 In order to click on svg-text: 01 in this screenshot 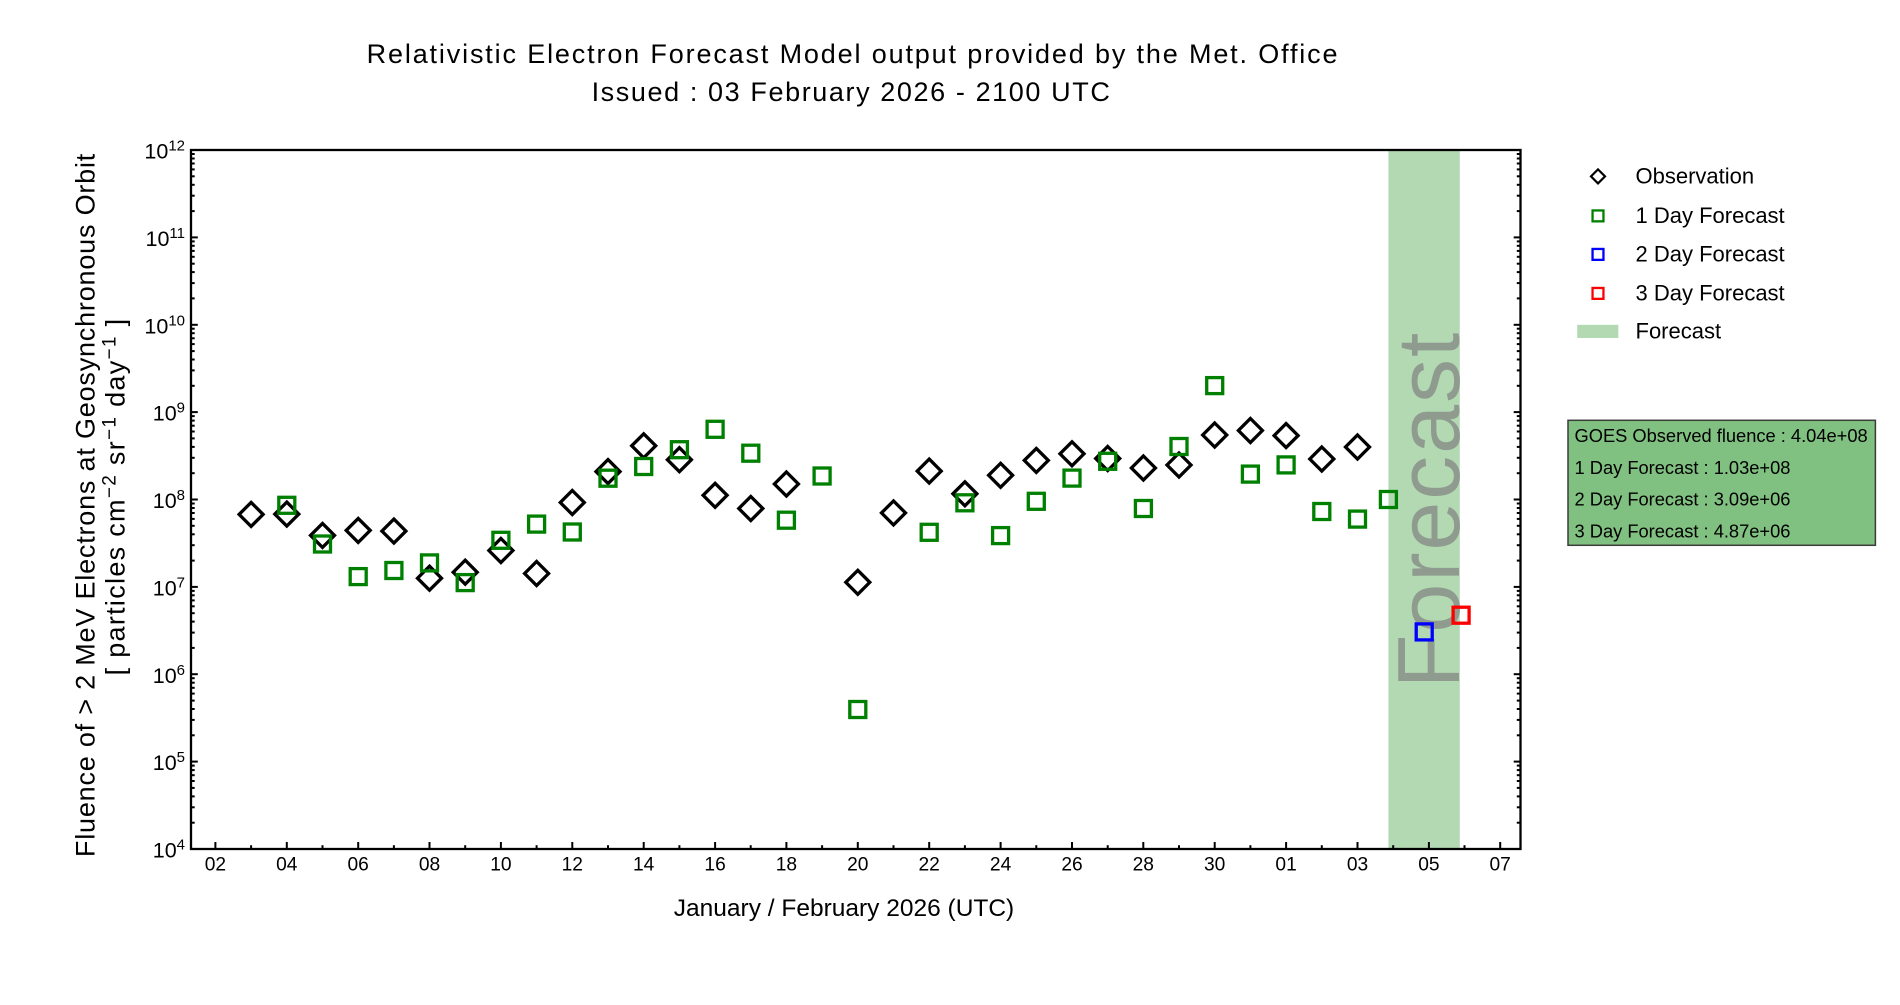, I will do `click(1285, 864)`.